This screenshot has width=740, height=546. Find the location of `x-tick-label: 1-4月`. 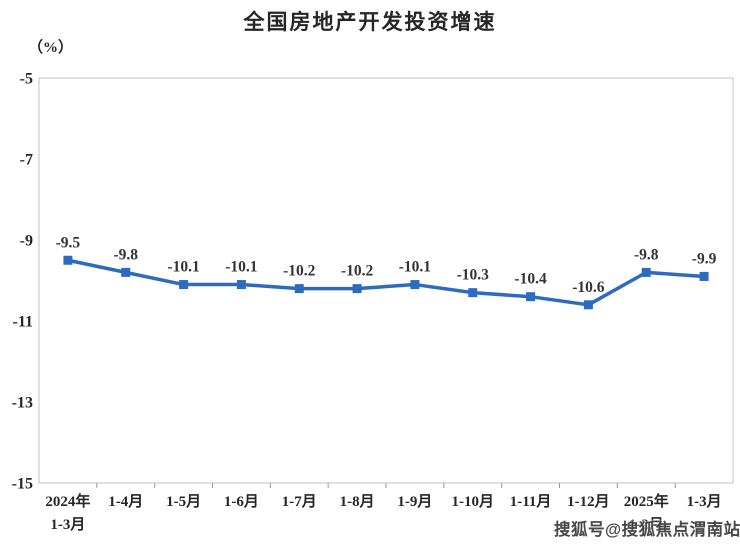

x-tick-label: 1-4月 is located at coordinates (125, 501).